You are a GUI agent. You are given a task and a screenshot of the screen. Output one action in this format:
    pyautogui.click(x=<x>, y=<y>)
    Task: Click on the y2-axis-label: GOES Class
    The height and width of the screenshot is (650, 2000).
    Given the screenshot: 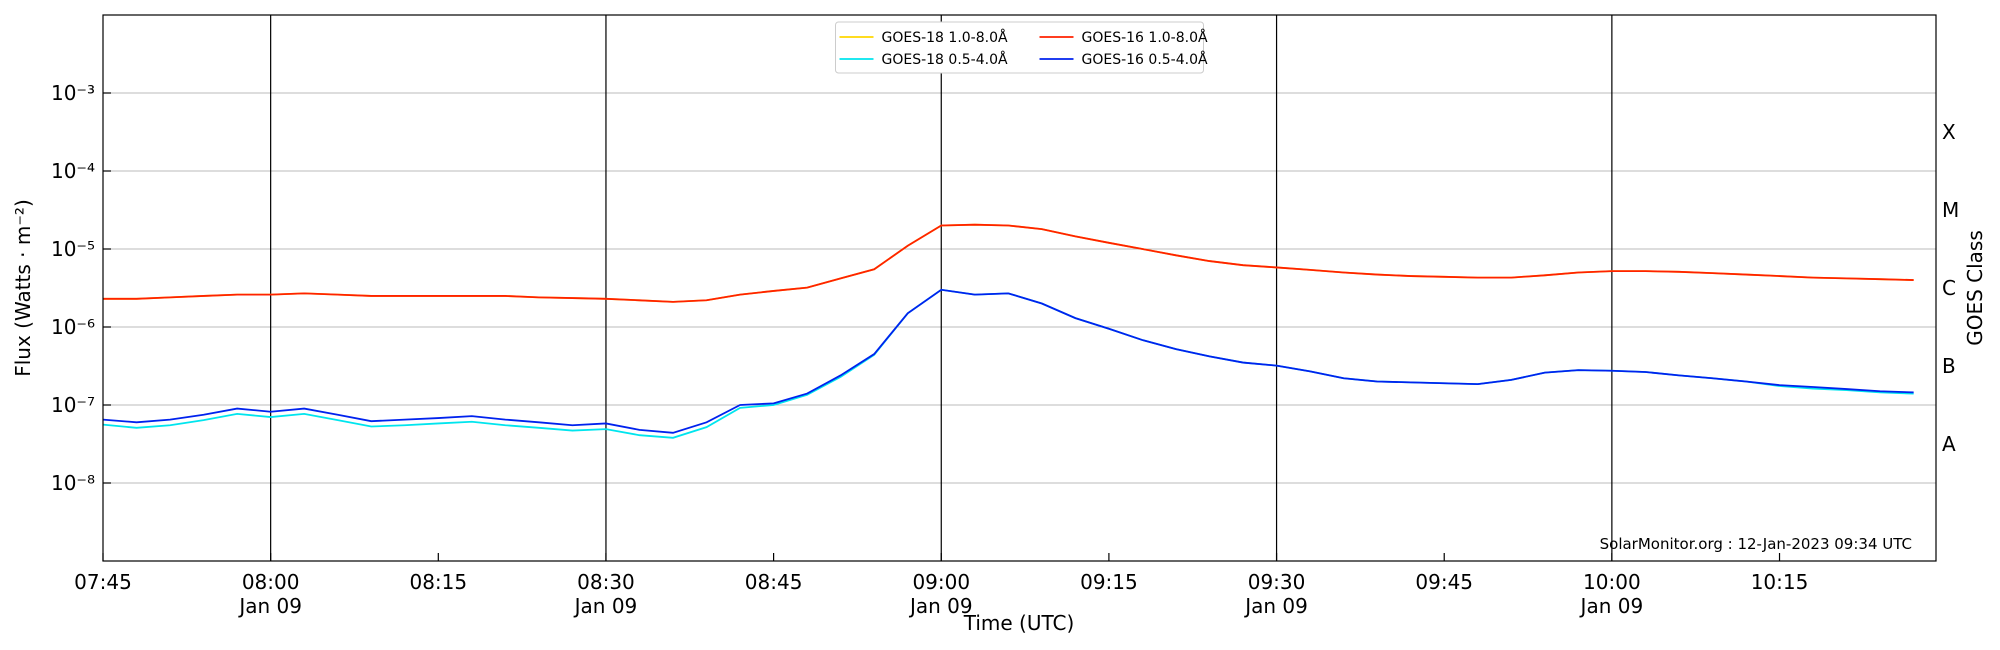 What is the action you would take?
    pyautogui.click(x=1975, y=288)
    